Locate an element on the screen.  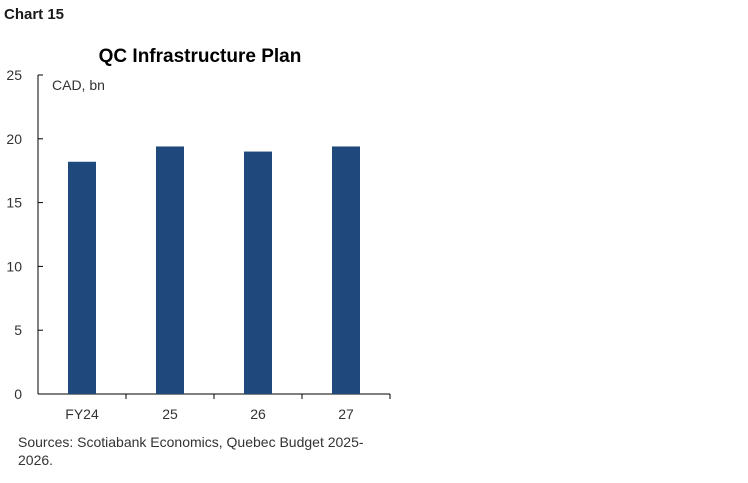
x-tick-label: FY24 is located at coordinates (82, 414).